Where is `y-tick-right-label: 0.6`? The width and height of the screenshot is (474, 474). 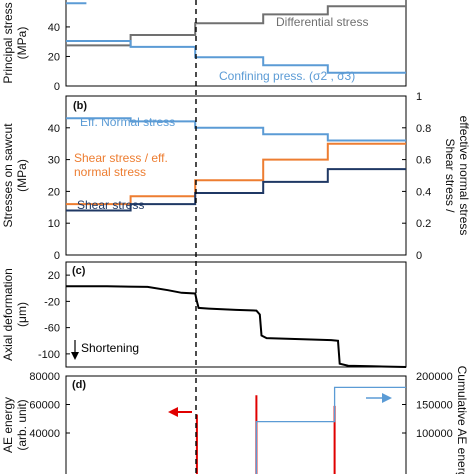
y-tick-right-label: 0.6 is located at coordinates (423, 161).